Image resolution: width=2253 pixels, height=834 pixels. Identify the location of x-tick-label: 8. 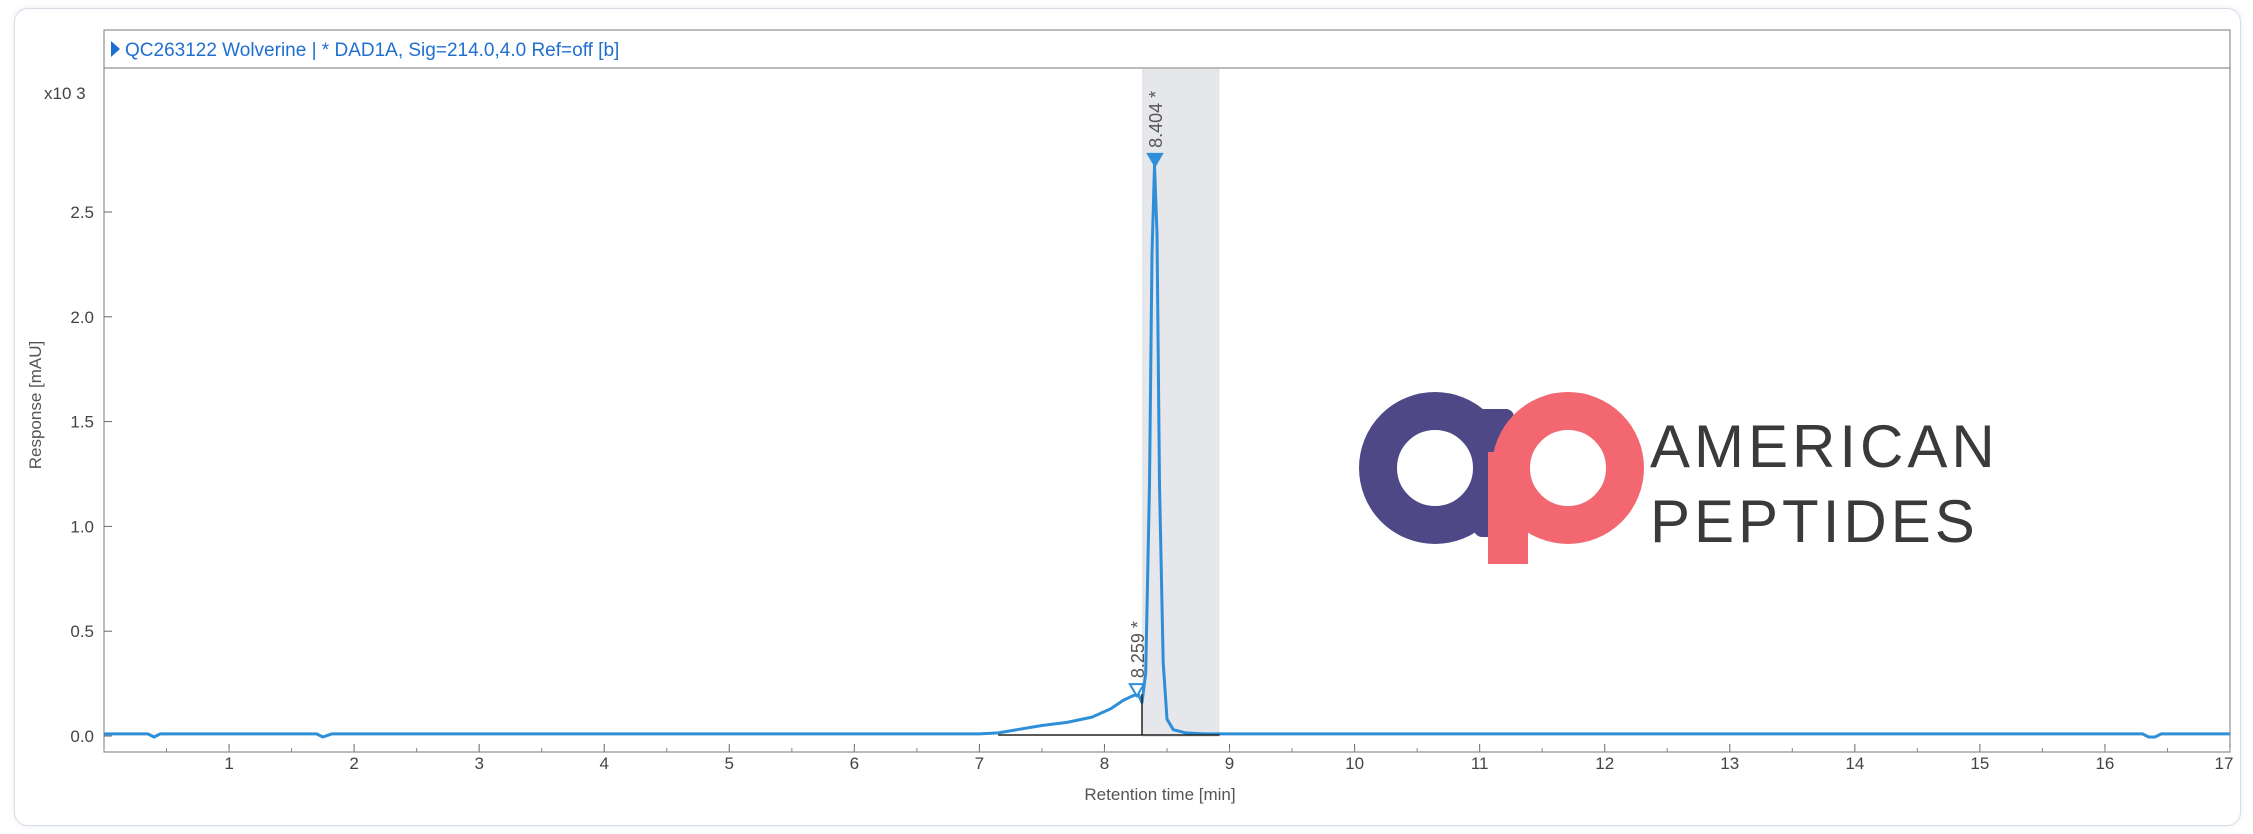
(1104, 763).